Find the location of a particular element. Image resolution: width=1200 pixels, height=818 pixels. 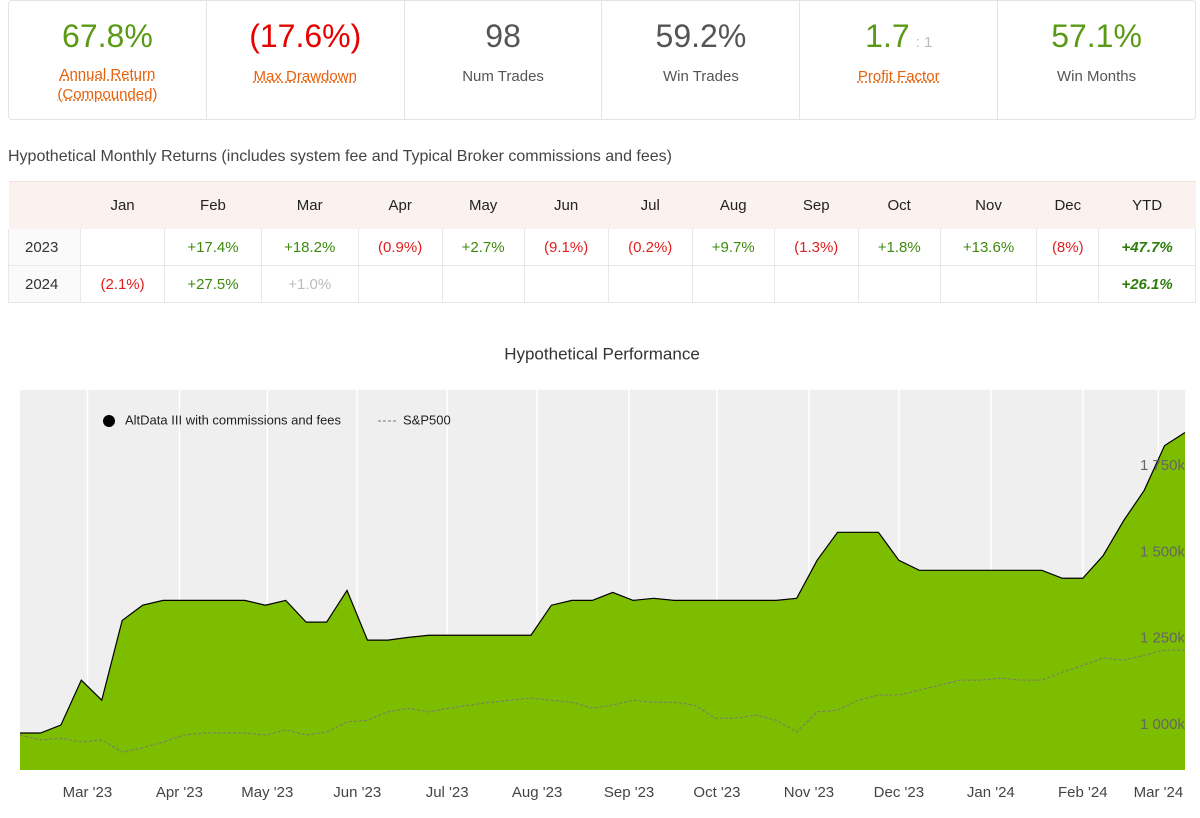

x-tick-label: Mar '24 is located at coordinates (1159, 792).